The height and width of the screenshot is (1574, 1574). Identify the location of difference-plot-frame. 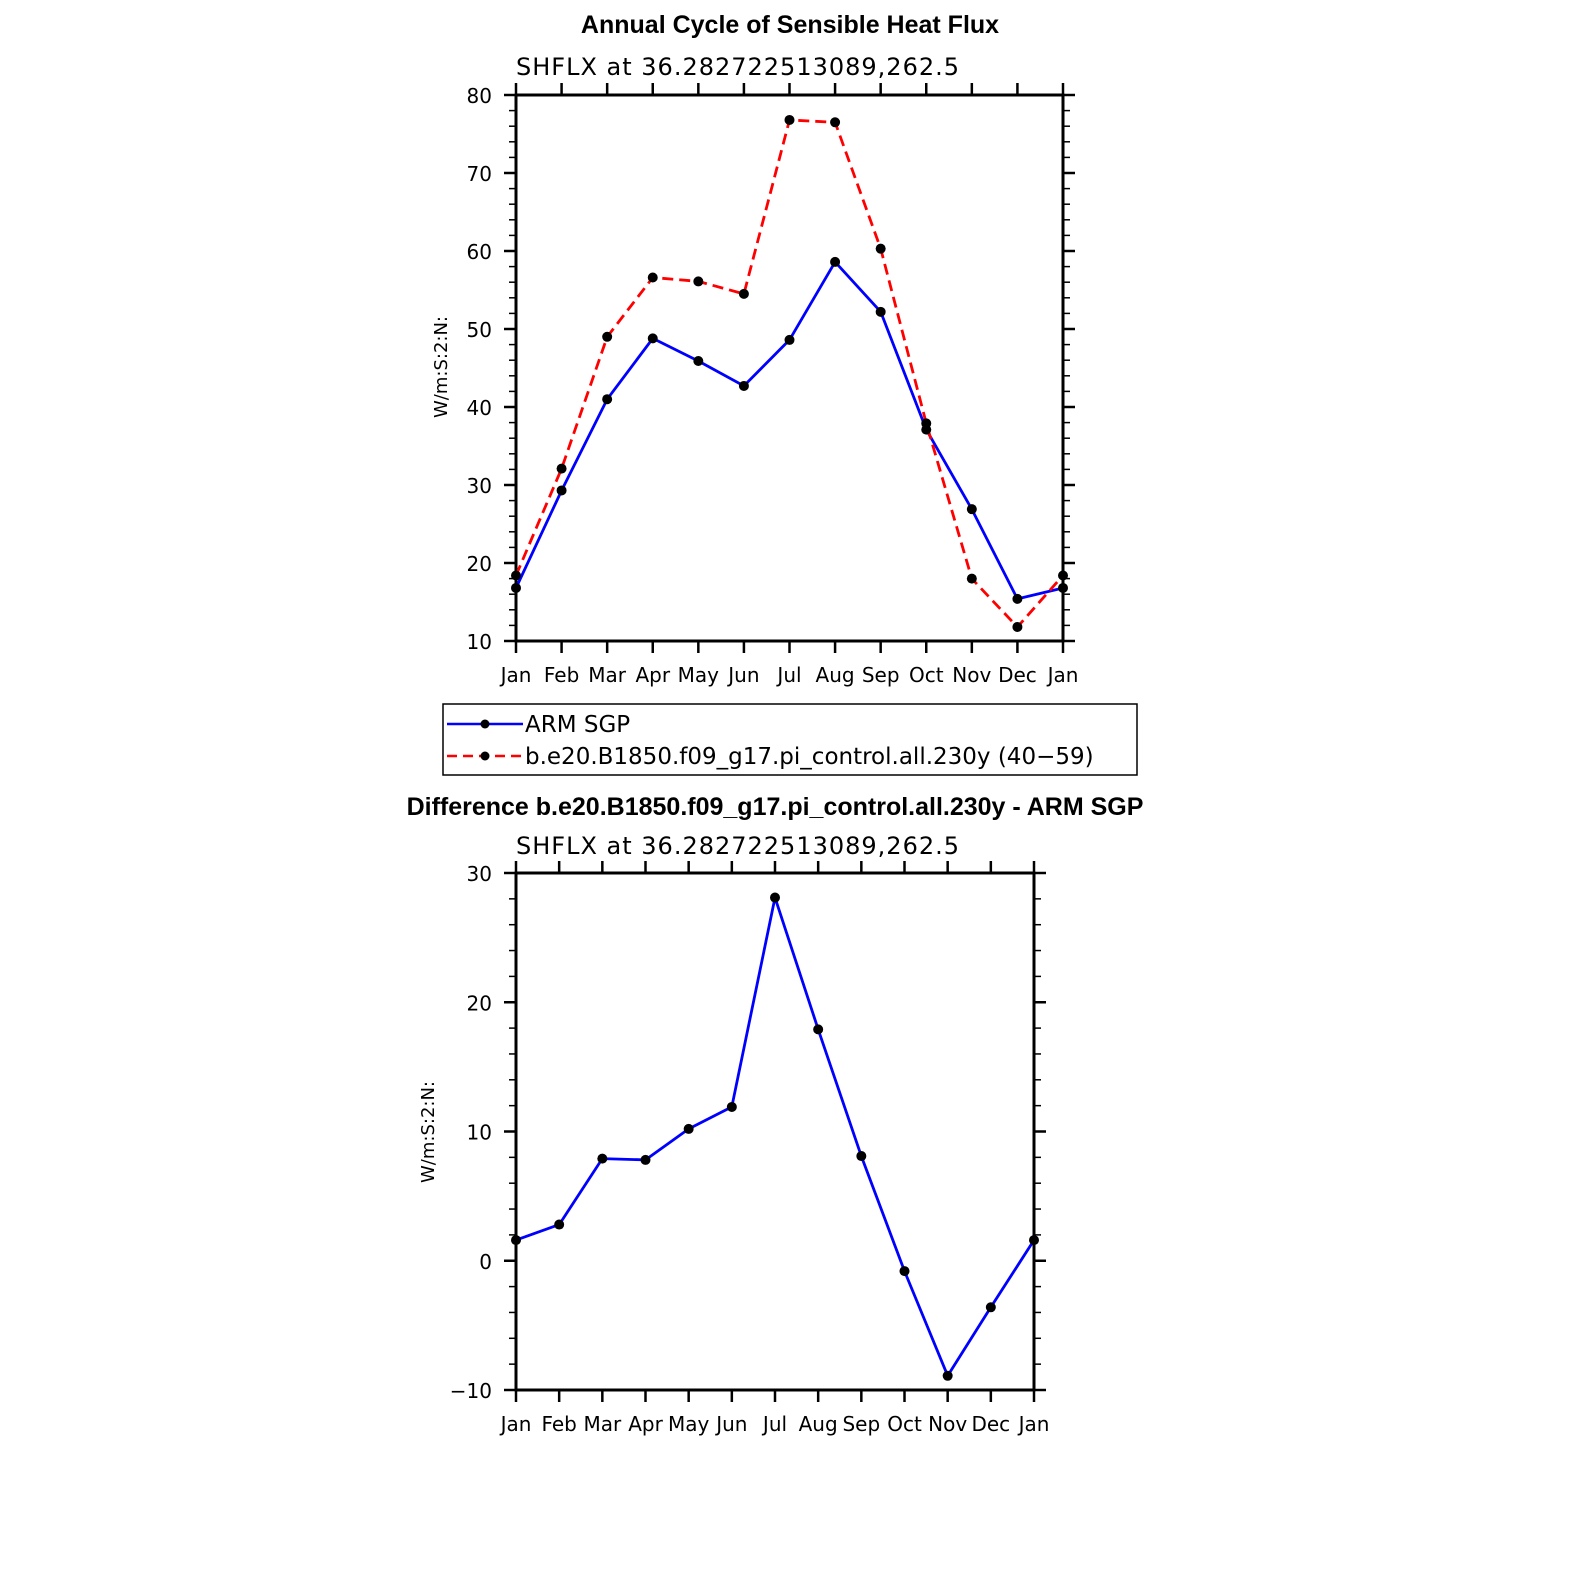
(775, 1131).